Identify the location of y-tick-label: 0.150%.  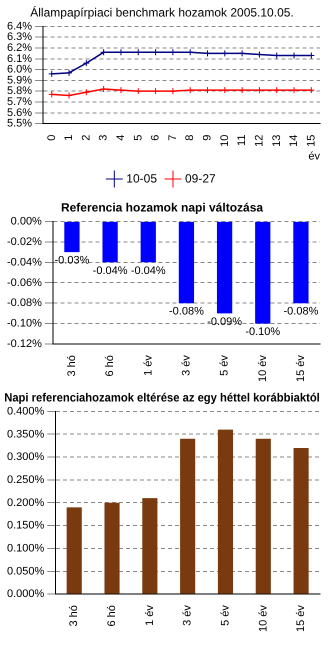
(25, 526).